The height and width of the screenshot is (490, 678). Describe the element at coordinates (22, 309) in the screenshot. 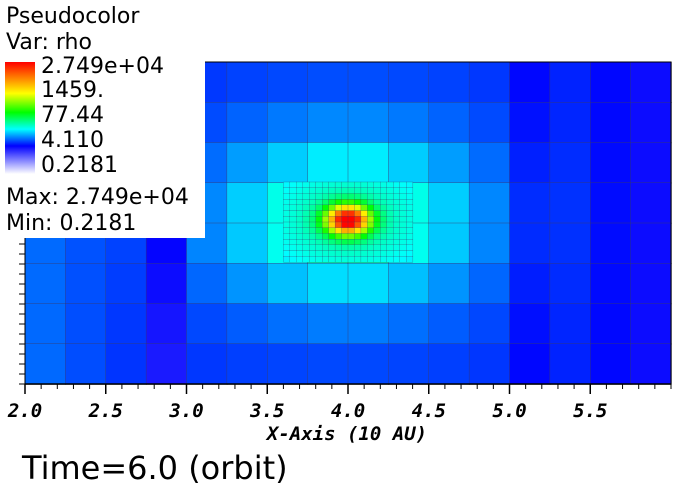

I see `y-axis-ticks` at that location.